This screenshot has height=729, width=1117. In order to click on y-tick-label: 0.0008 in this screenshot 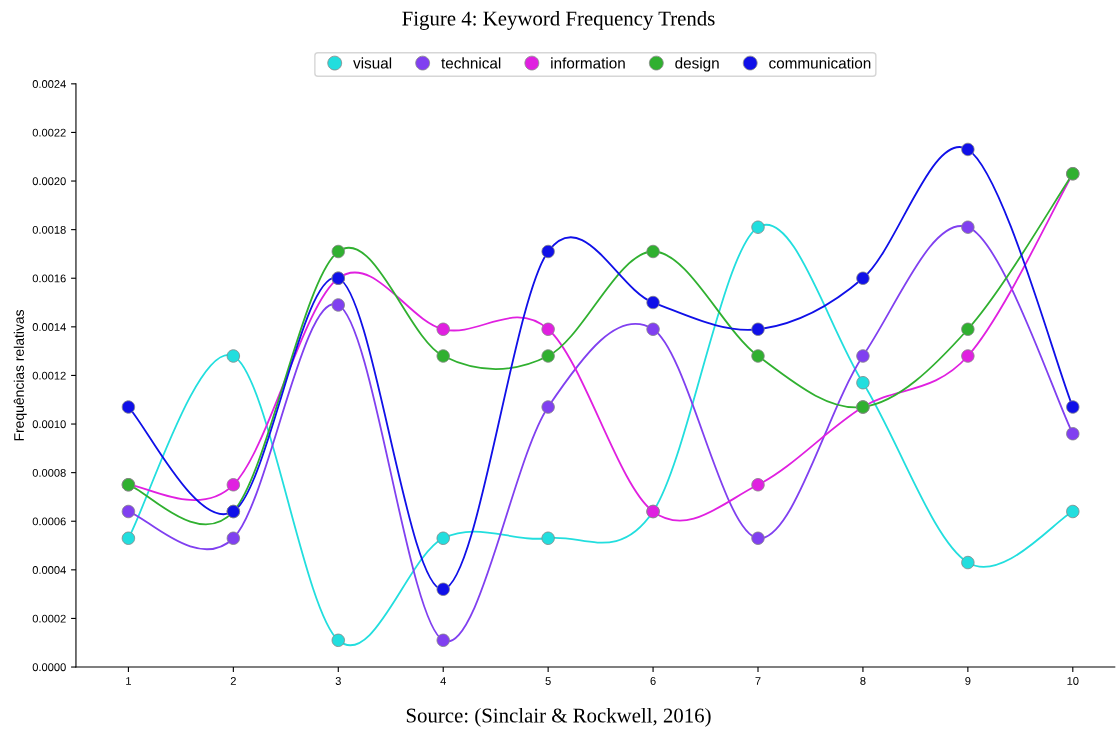, I will do `click(49, 472)`.